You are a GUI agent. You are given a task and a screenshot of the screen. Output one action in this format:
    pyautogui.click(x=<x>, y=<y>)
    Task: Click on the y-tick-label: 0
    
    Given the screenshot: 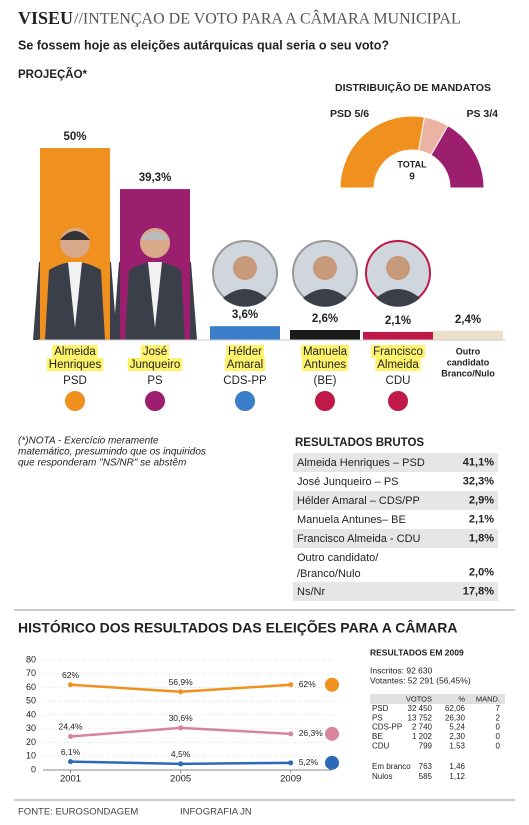 What is the action you would take?
    pyautogui.click(x=33, y=769)
    